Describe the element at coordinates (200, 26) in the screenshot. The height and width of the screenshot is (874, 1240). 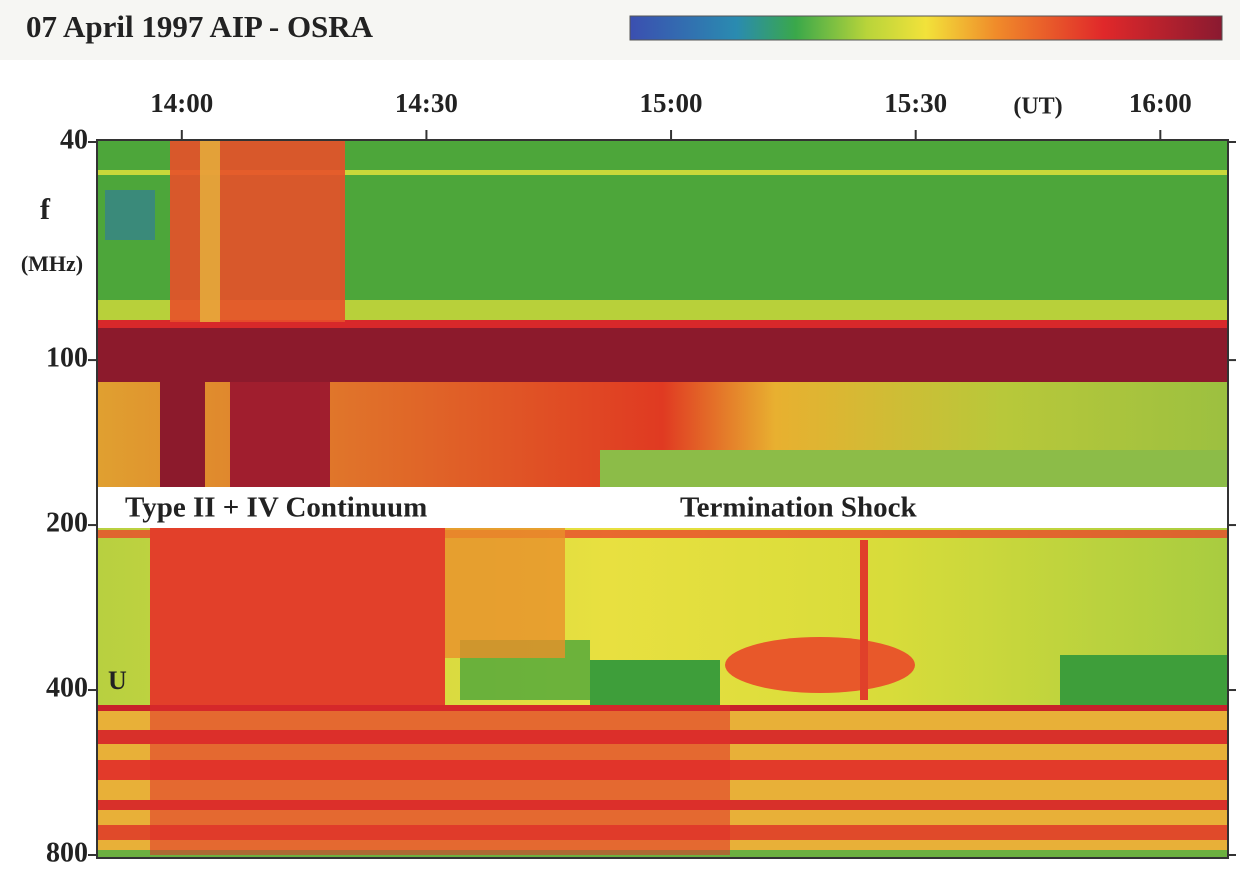
I see `chart-title: 07 April 1997 AIP - OSRA` at that location.